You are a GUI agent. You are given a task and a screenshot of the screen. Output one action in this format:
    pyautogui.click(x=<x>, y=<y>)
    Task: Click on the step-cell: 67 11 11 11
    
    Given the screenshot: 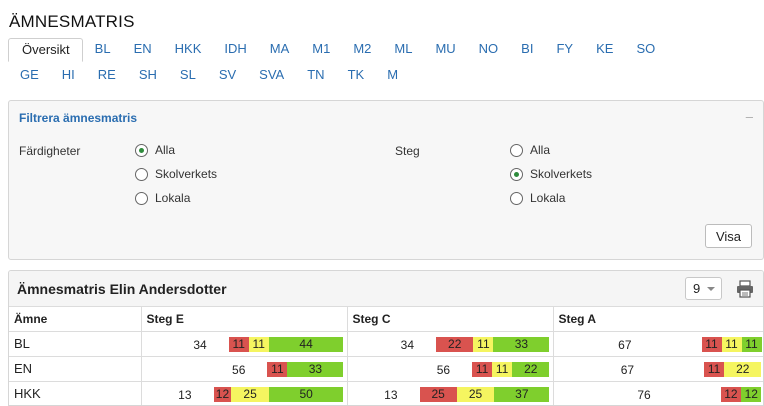 What is the action you would take?
    pyautogui.click(x=658, y=344)
    